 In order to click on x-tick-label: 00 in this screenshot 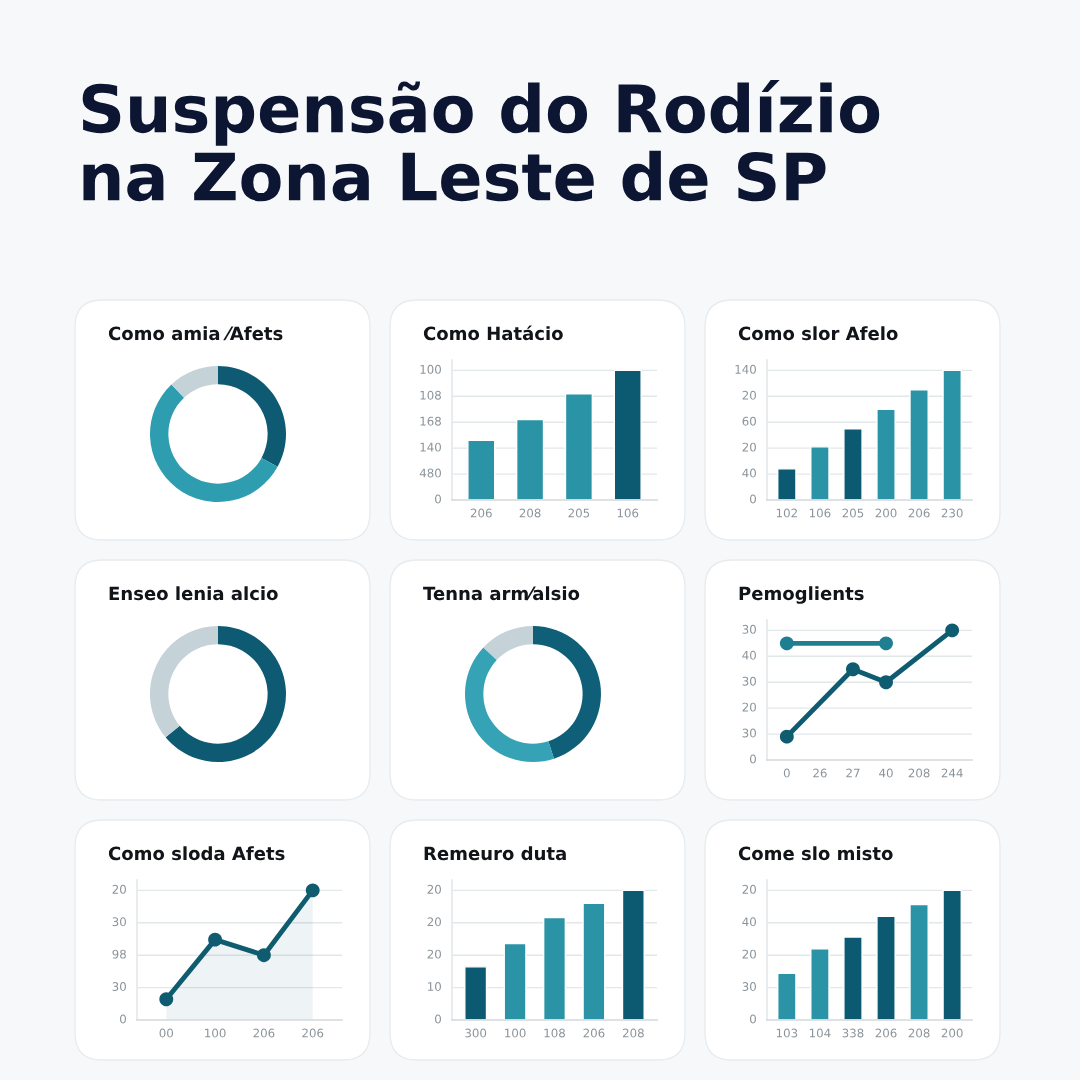, I will do `click(166, 1033)`.